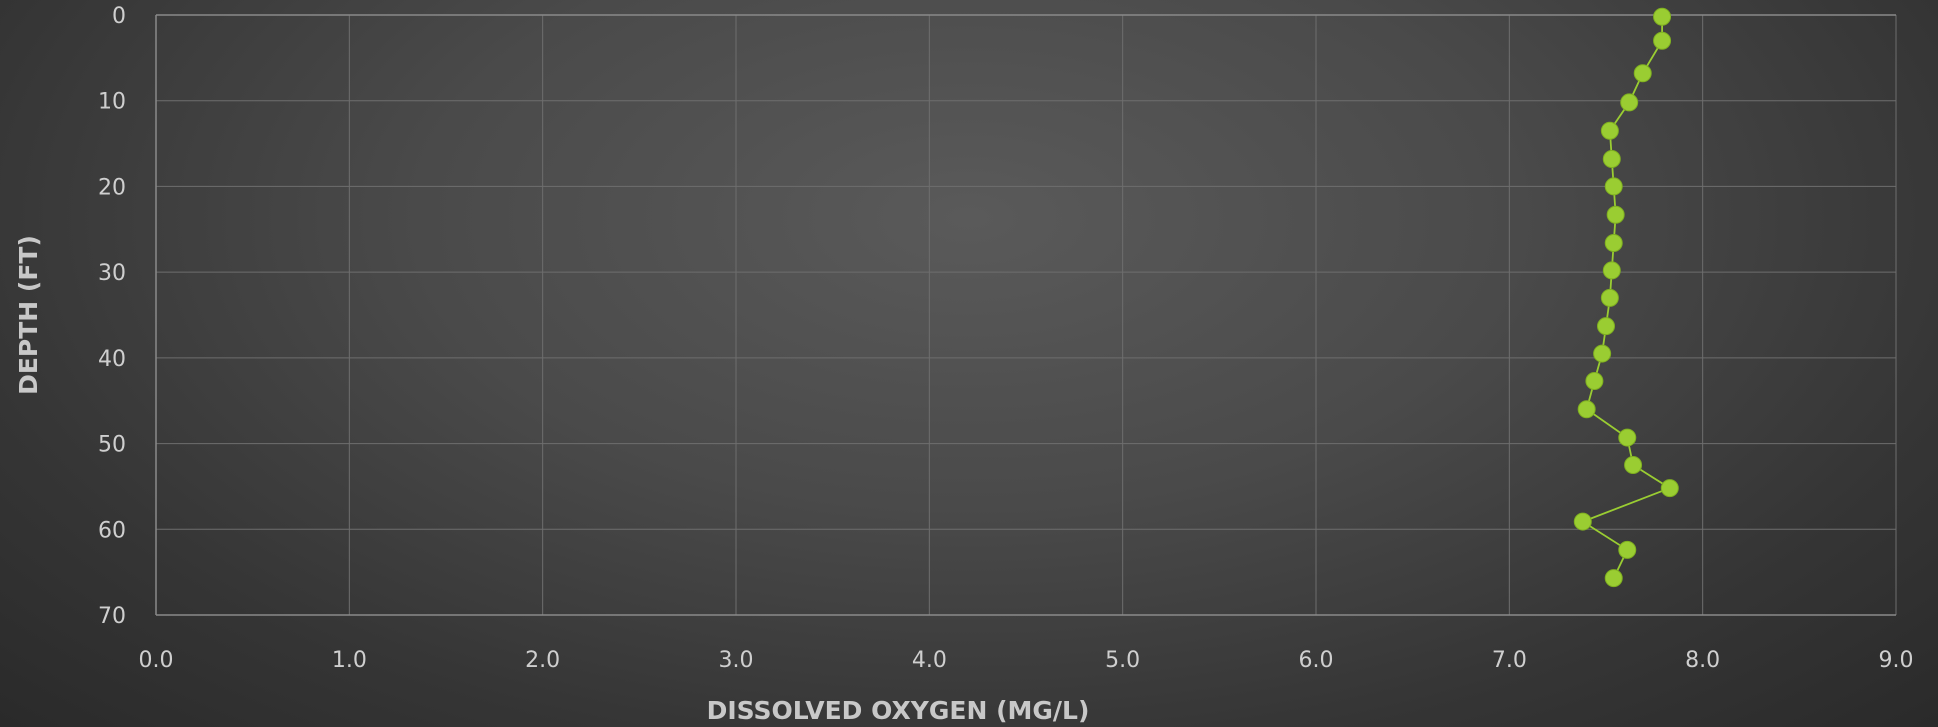  I want to click on x-tick-label: 6.0, so click(1316, 660).